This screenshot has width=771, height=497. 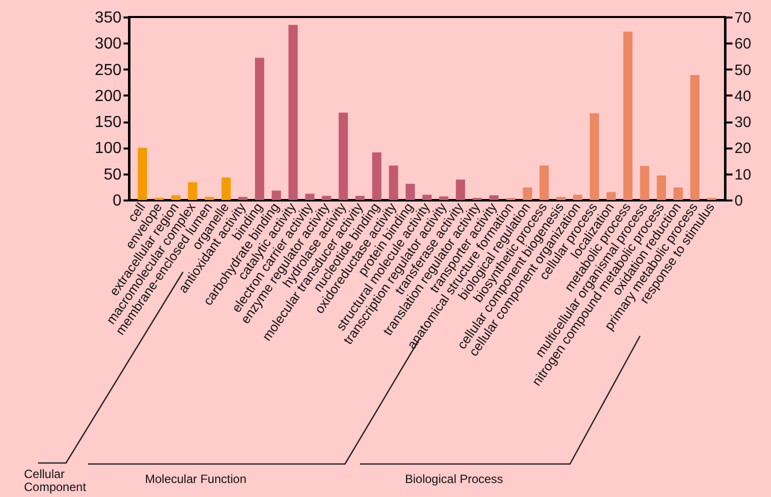 What do you see at coordinates (743, 96) in the screenshot?
I see `y2-tick-label: 40` at bounding box center [743, 96].